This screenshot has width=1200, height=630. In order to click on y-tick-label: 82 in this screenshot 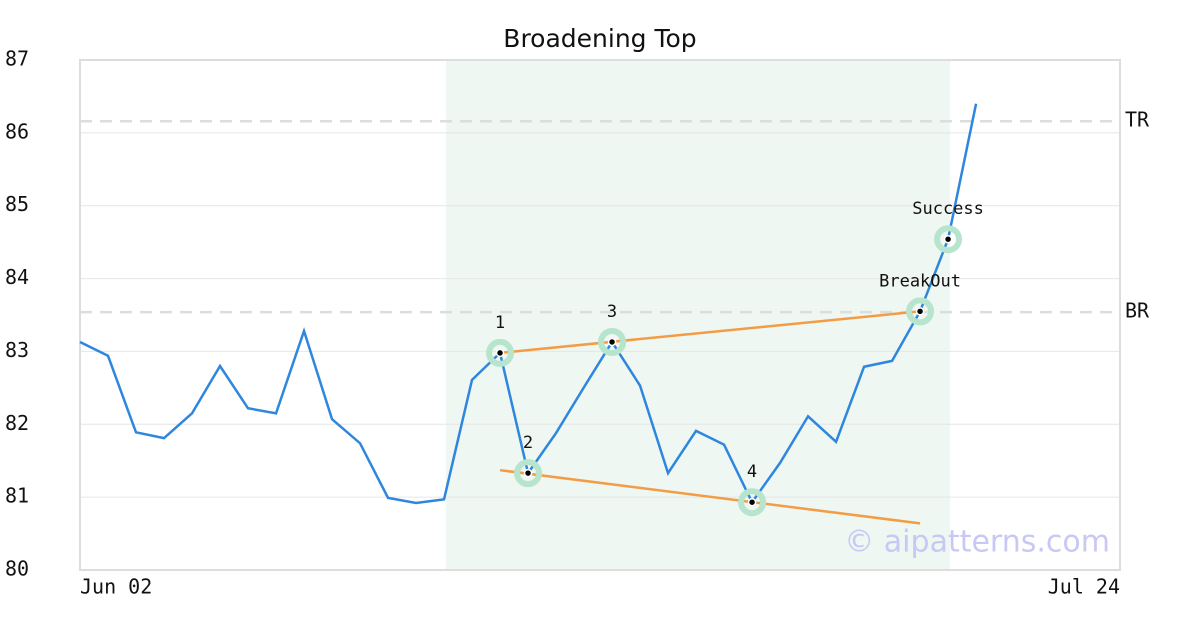, I will do `click(17, 423)`.